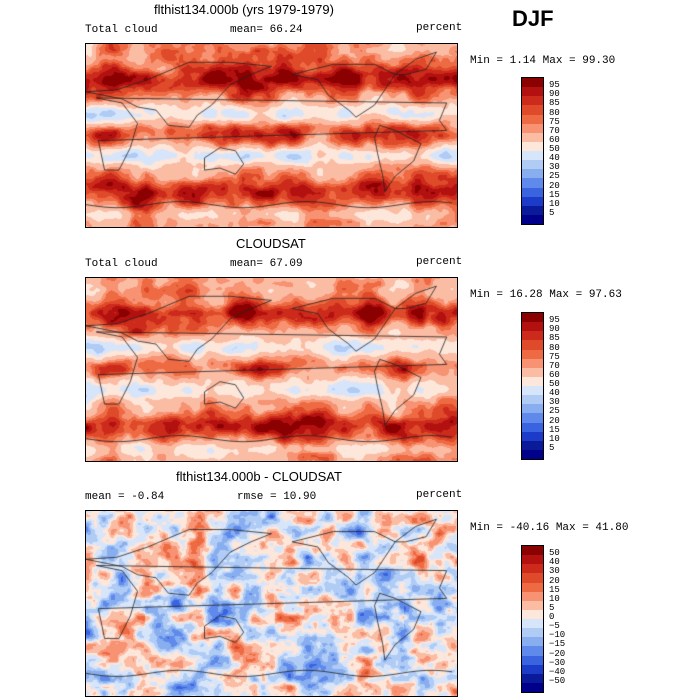  Describe the element at coordinates (121, 30) in the screenshot. I see `panel1-variable-label: Total cloud` at that location.